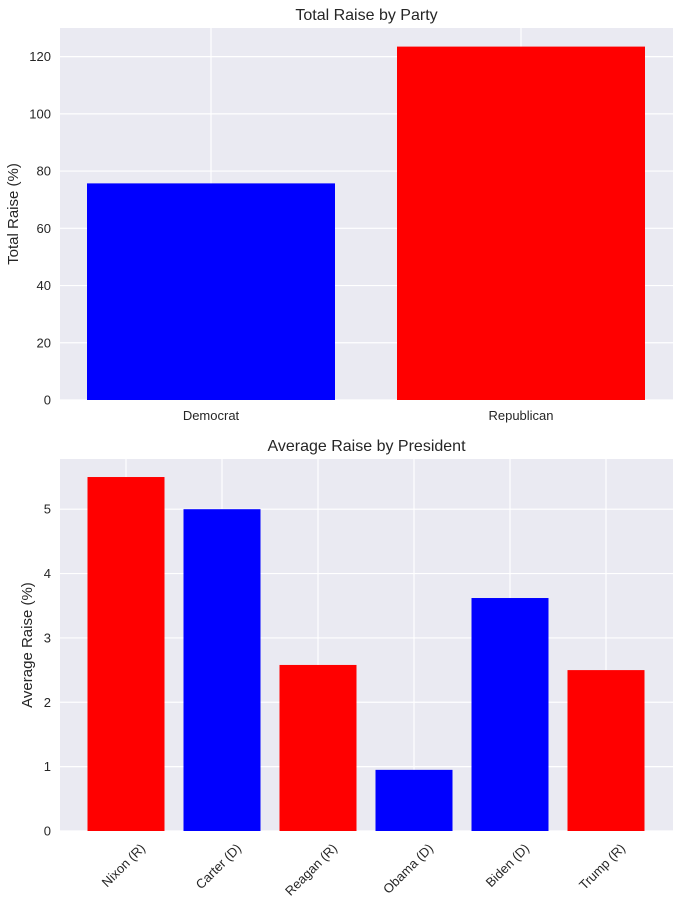 This screenshot has width=680, height=907. What do you see at coordinates (408, 869) in the screenshot?
I see `x-tick-label: Obama (D)` at bounding box center [408, 869].